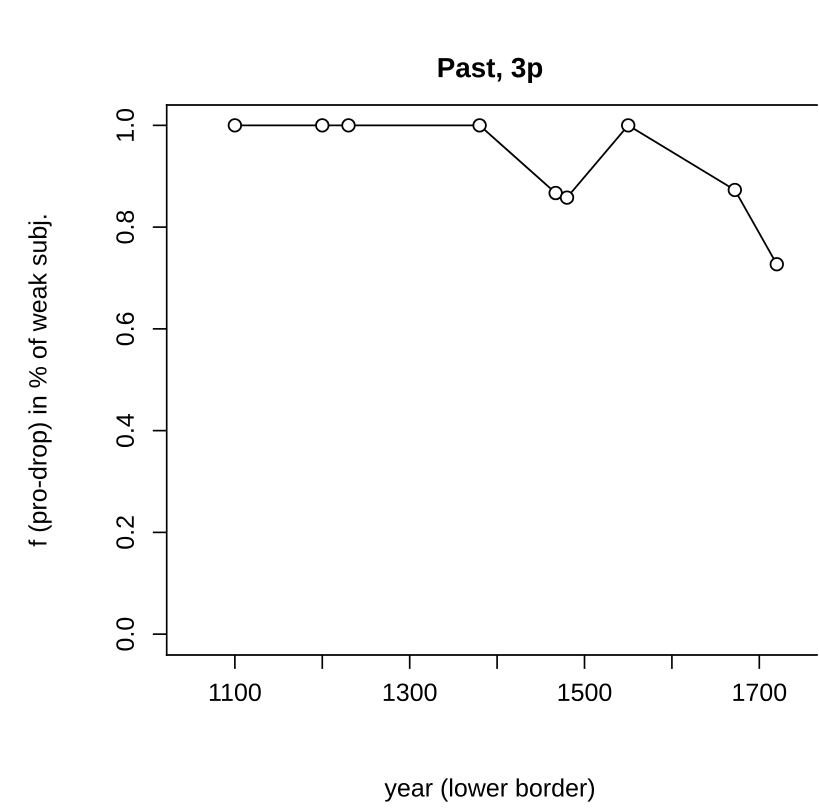 Image resolution: width=819 pixels, height=810 pixels. I want to click on x-tick-label: 1300, so click(410, 692).